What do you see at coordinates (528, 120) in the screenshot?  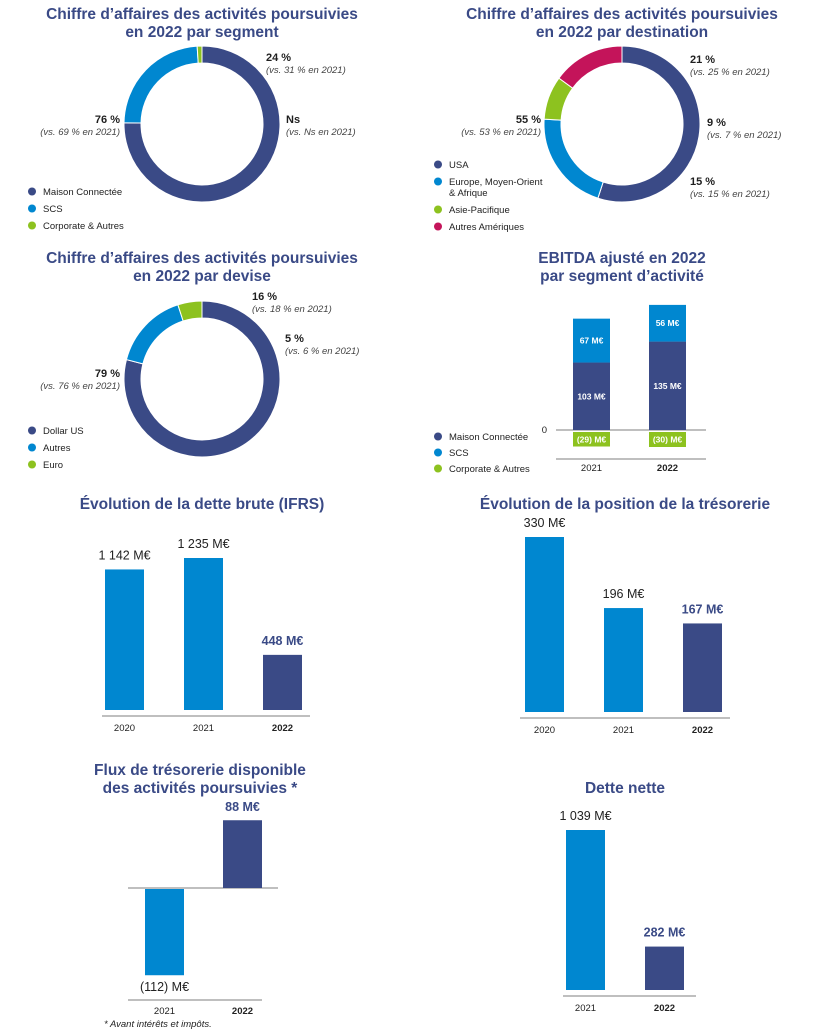 I see `slice-percent: 55 %` at bounding box center [528, 120].